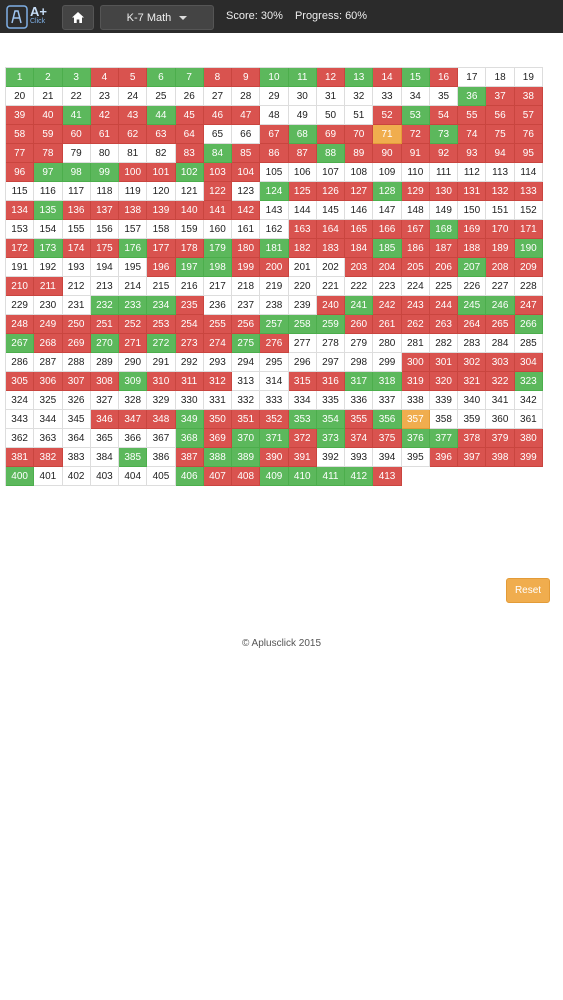 The width and height of the screenshot is (563, 1000). Describe the element at coordinates (302, 267) in the screenshot. I see `number-cell: 201` at that location.